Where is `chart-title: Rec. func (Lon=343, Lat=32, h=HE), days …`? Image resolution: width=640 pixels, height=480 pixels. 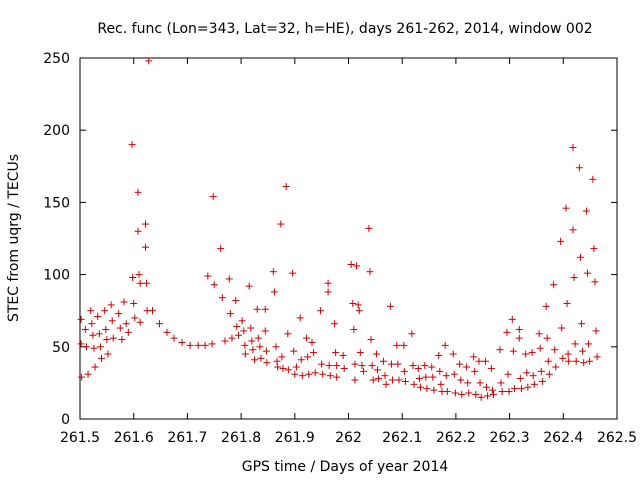 chart-title: Rec. func (Lon=343, Lat=32, h=HE), days … is located at coordinates (344, 29).